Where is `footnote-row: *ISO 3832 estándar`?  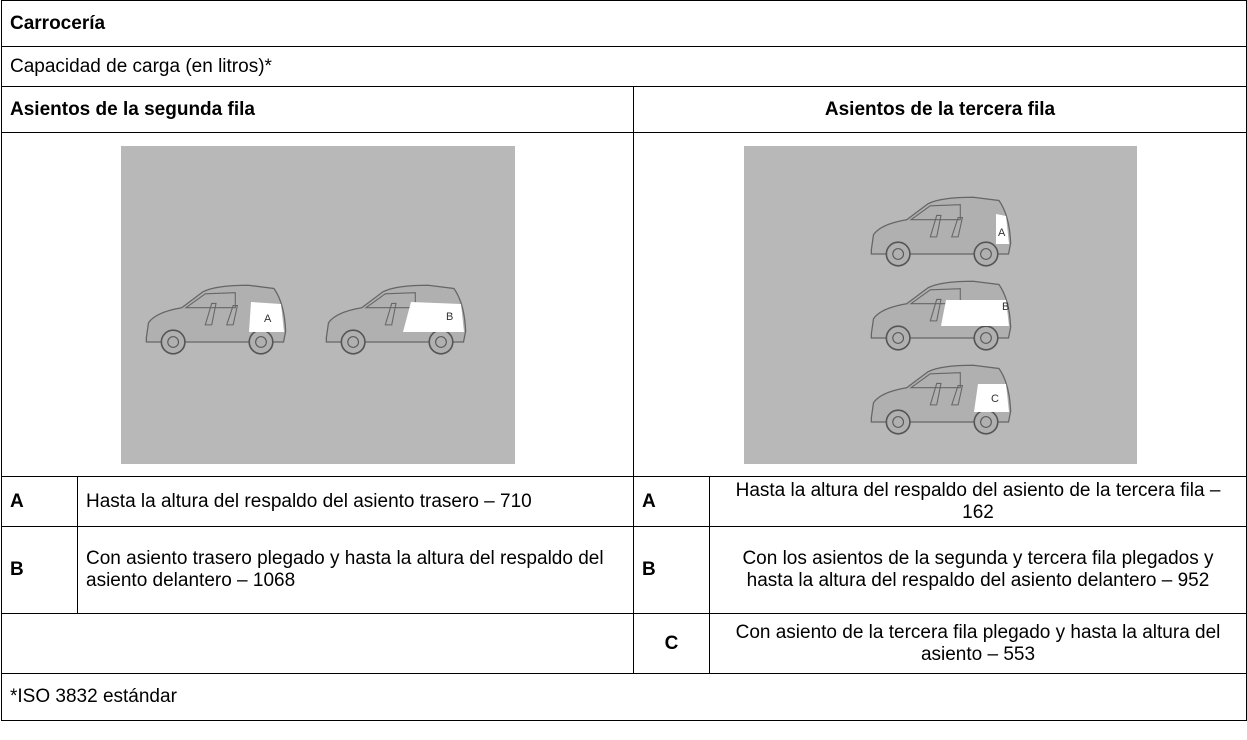
footnote-row: *ISO 3832 estándar is located at coordinates (624, 697).